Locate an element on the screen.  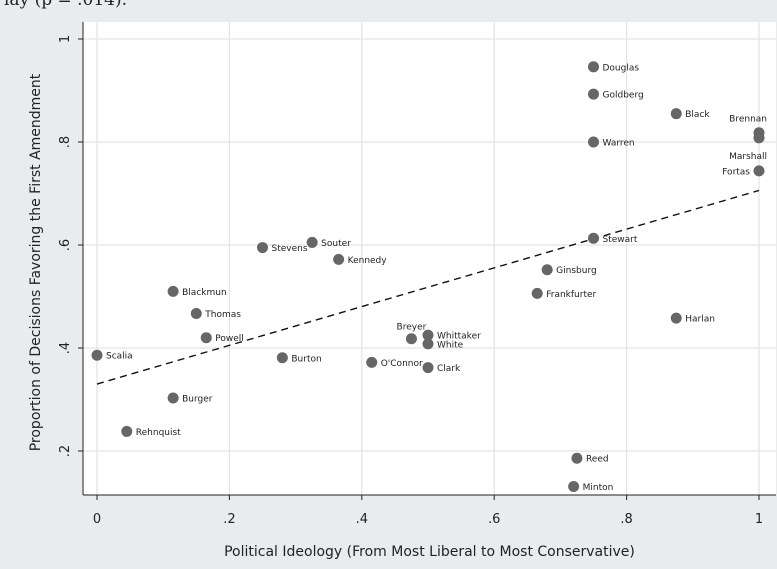
x-tick-label: 1 is located at coordinates (759, 519).